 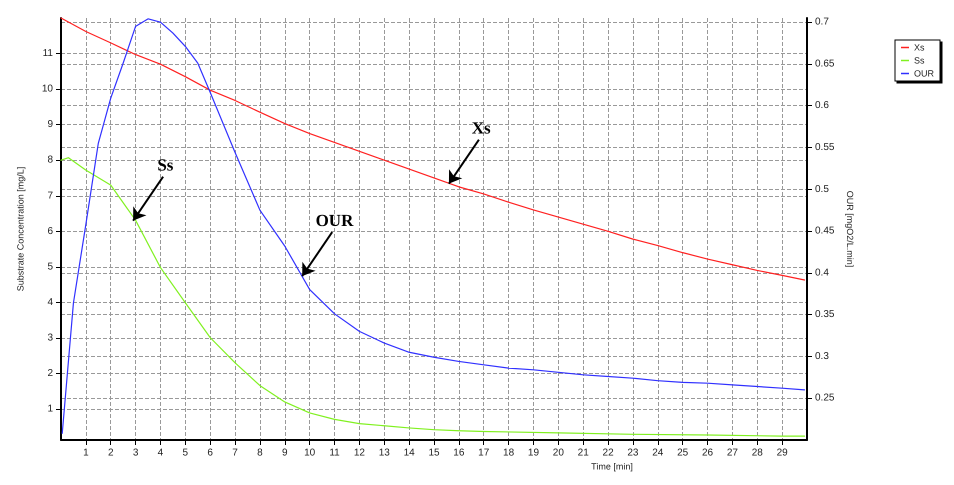 I want to click on y-tick-label: 4, so click(x=50, y=302).